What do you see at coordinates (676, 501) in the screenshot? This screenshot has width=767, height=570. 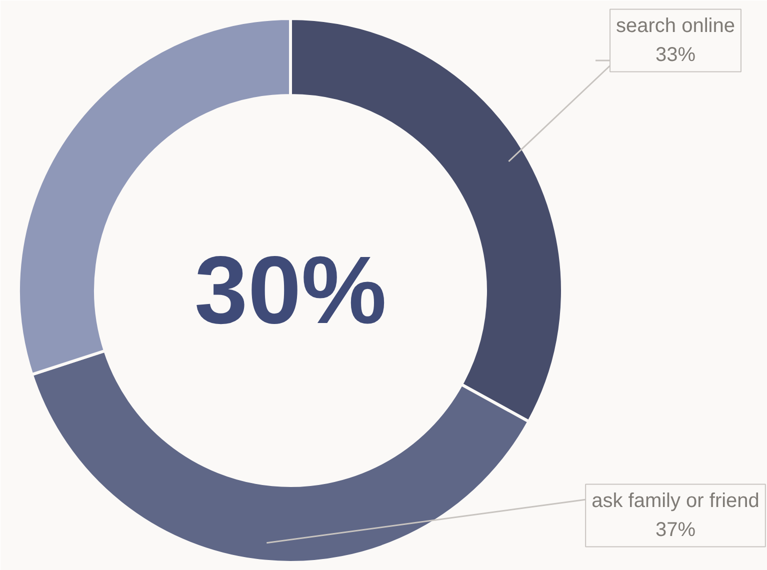 I see `slice-label: ask family or friend` at bounding box center [676, 501].